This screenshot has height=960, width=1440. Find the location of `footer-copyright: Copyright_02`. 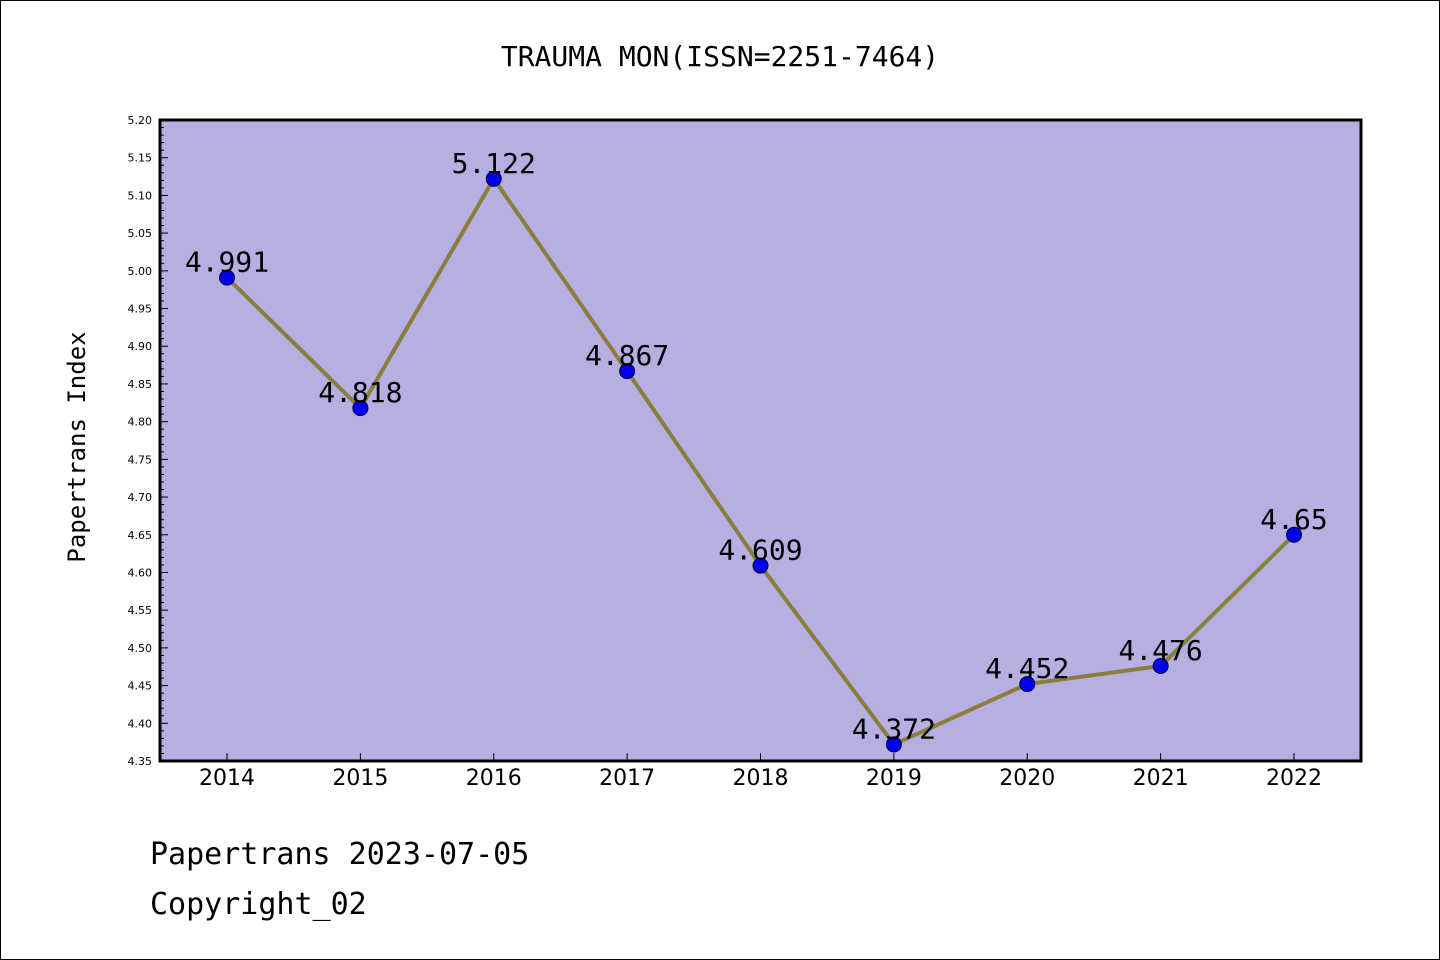

footer-copyright: Copyright_02 is located at coordinates (258, 904).